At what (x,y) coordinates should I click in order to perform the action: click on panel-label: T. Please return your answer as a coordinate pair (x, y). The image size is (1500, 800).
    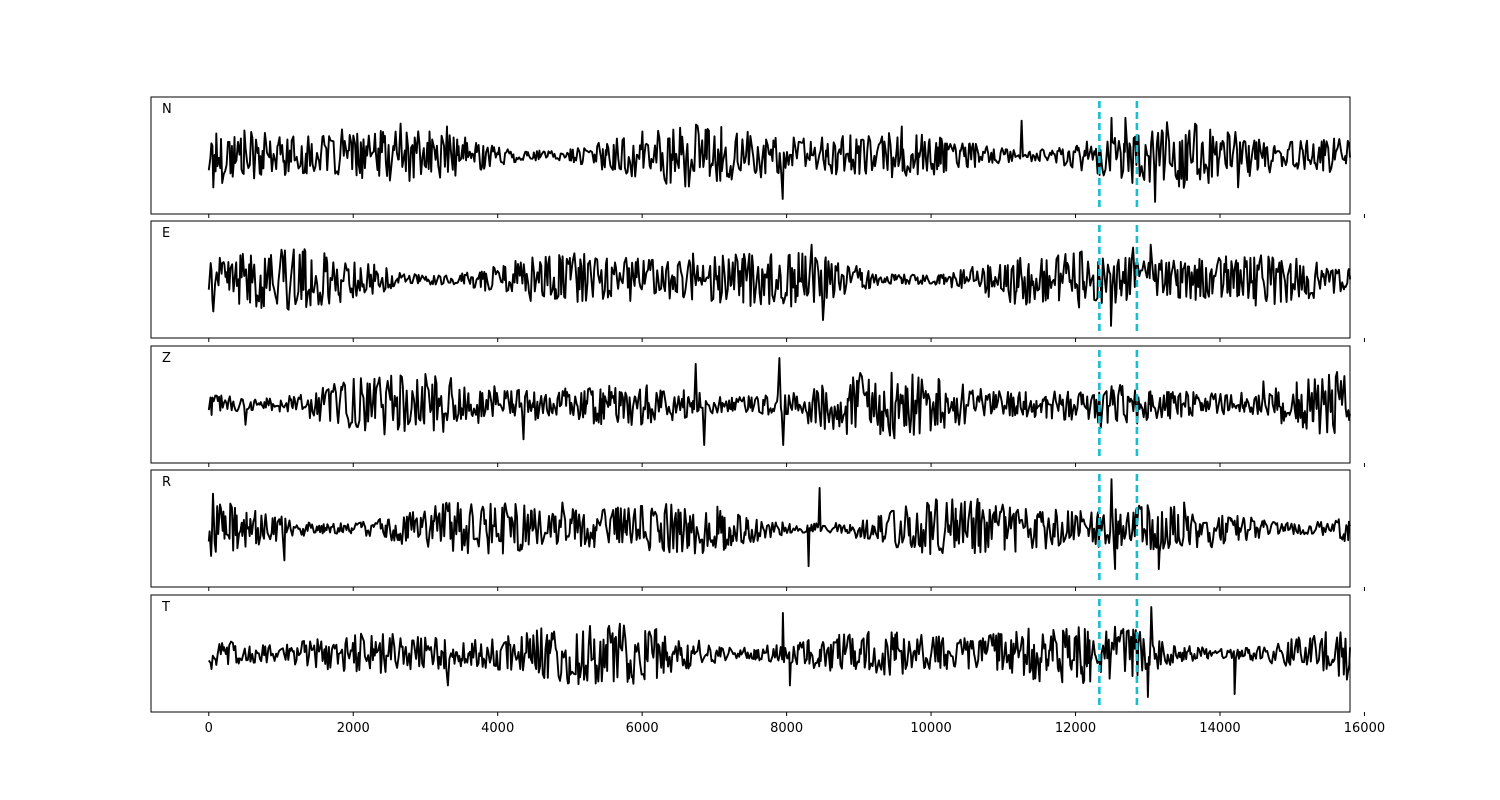
    Looking at the image, I should click on (165, 607).